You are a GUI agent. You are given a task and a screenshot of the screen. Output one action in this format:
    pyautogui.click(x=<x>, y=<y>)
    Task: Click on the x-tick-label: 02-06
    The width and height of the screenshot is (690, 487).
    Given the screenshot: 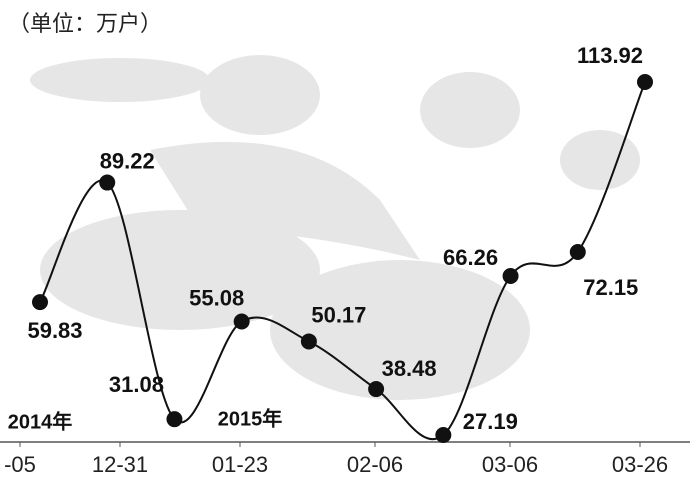 What is the action you would take?
    pyautogui.click(x=375, y=464)
    